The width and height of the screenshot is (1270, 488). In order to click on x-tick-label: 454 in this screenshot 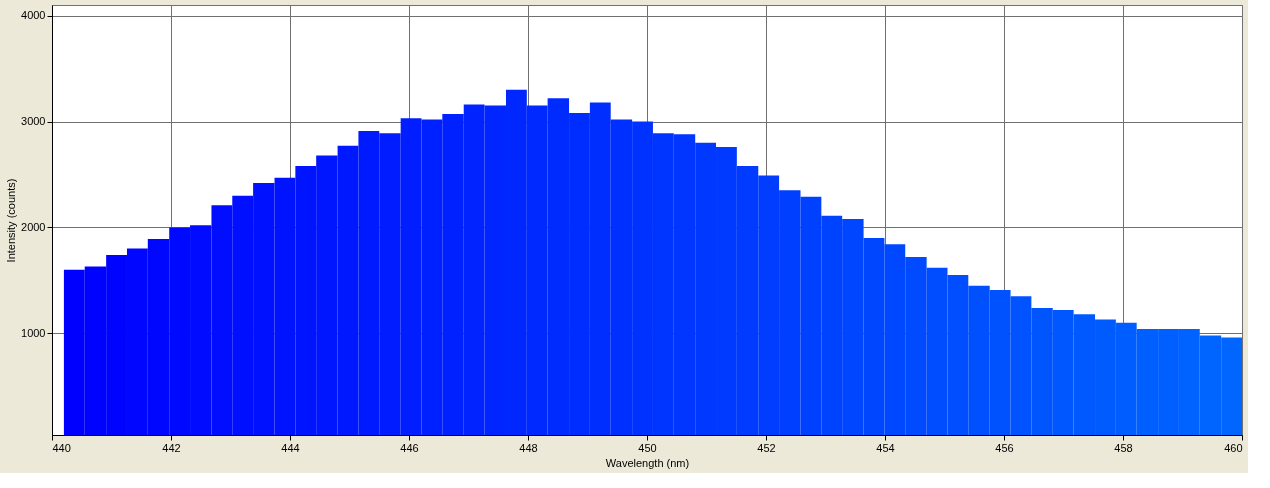, I will do `click(885, 447)`.